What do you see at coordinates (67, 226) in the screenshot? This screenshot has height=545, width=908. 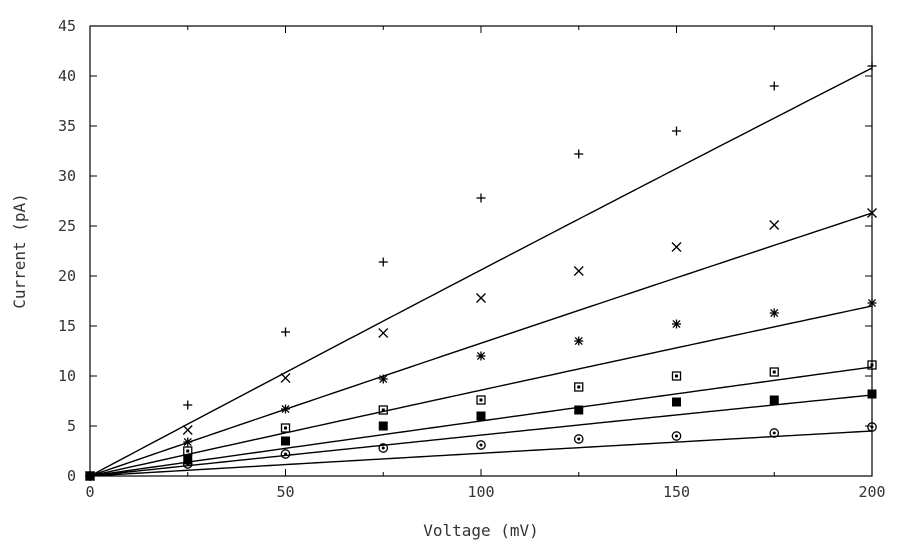 I see `y-tick-label: 25` at bounding box center [67, 226].